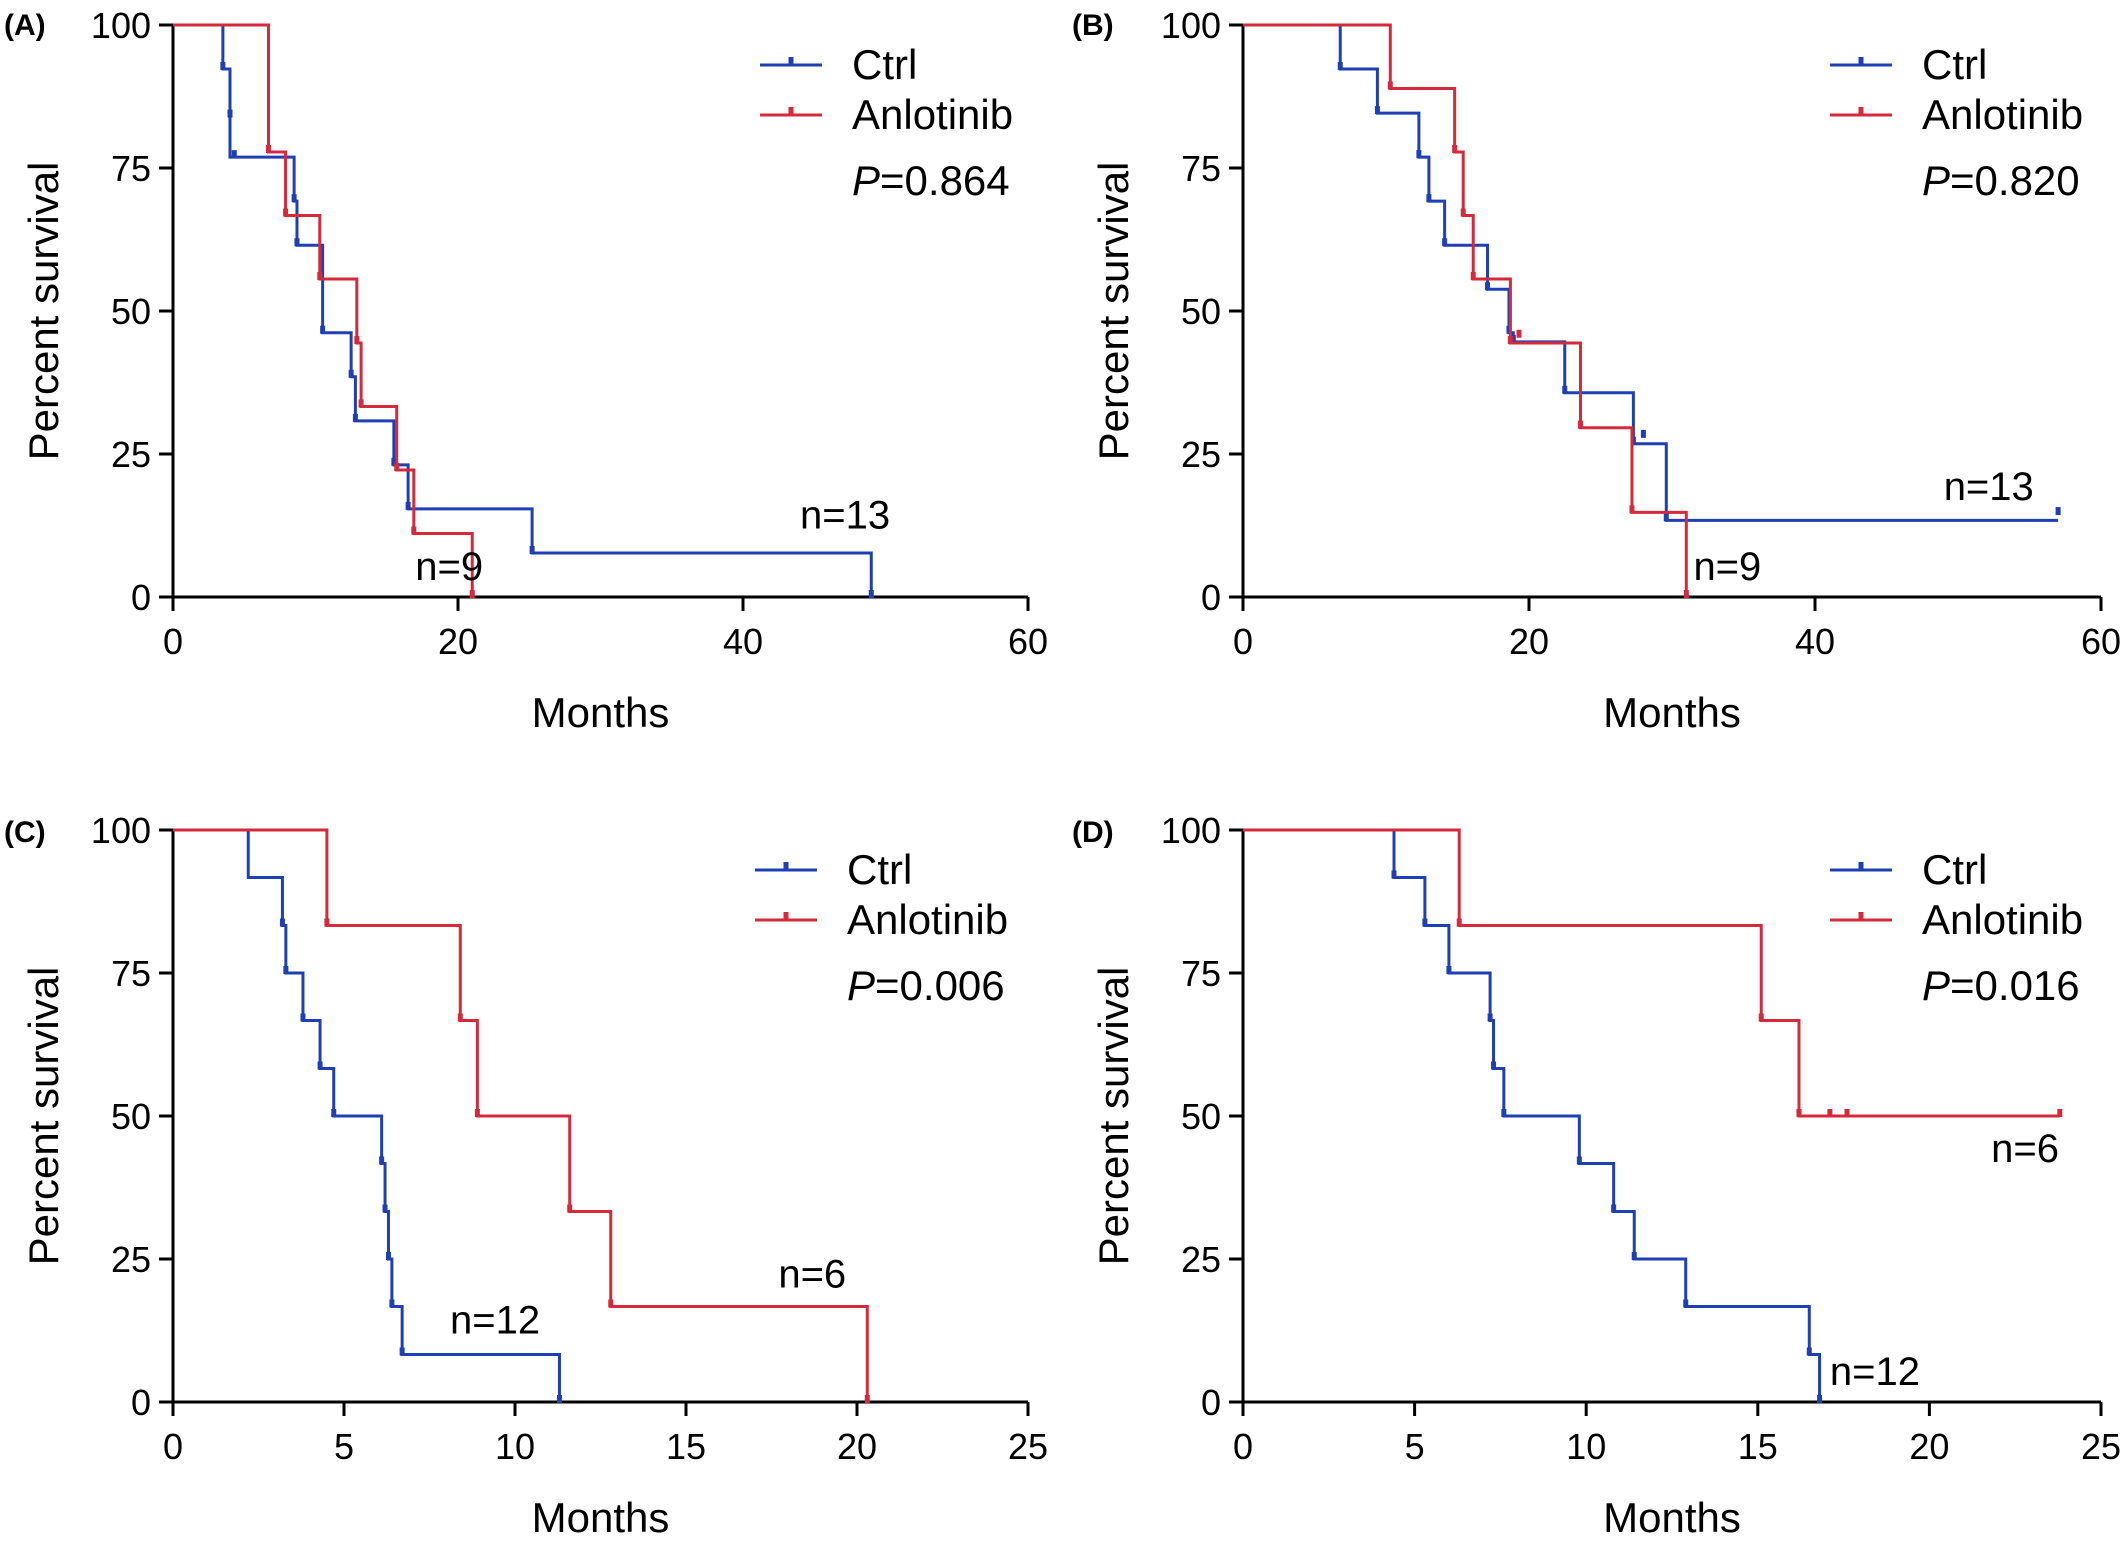 This screenshot has height=1548, width=2128. What do you see at coordinates (2015, 985) in the screenshot?
I see `p-value-number: =0.016` at bounding box center [2015, 985].